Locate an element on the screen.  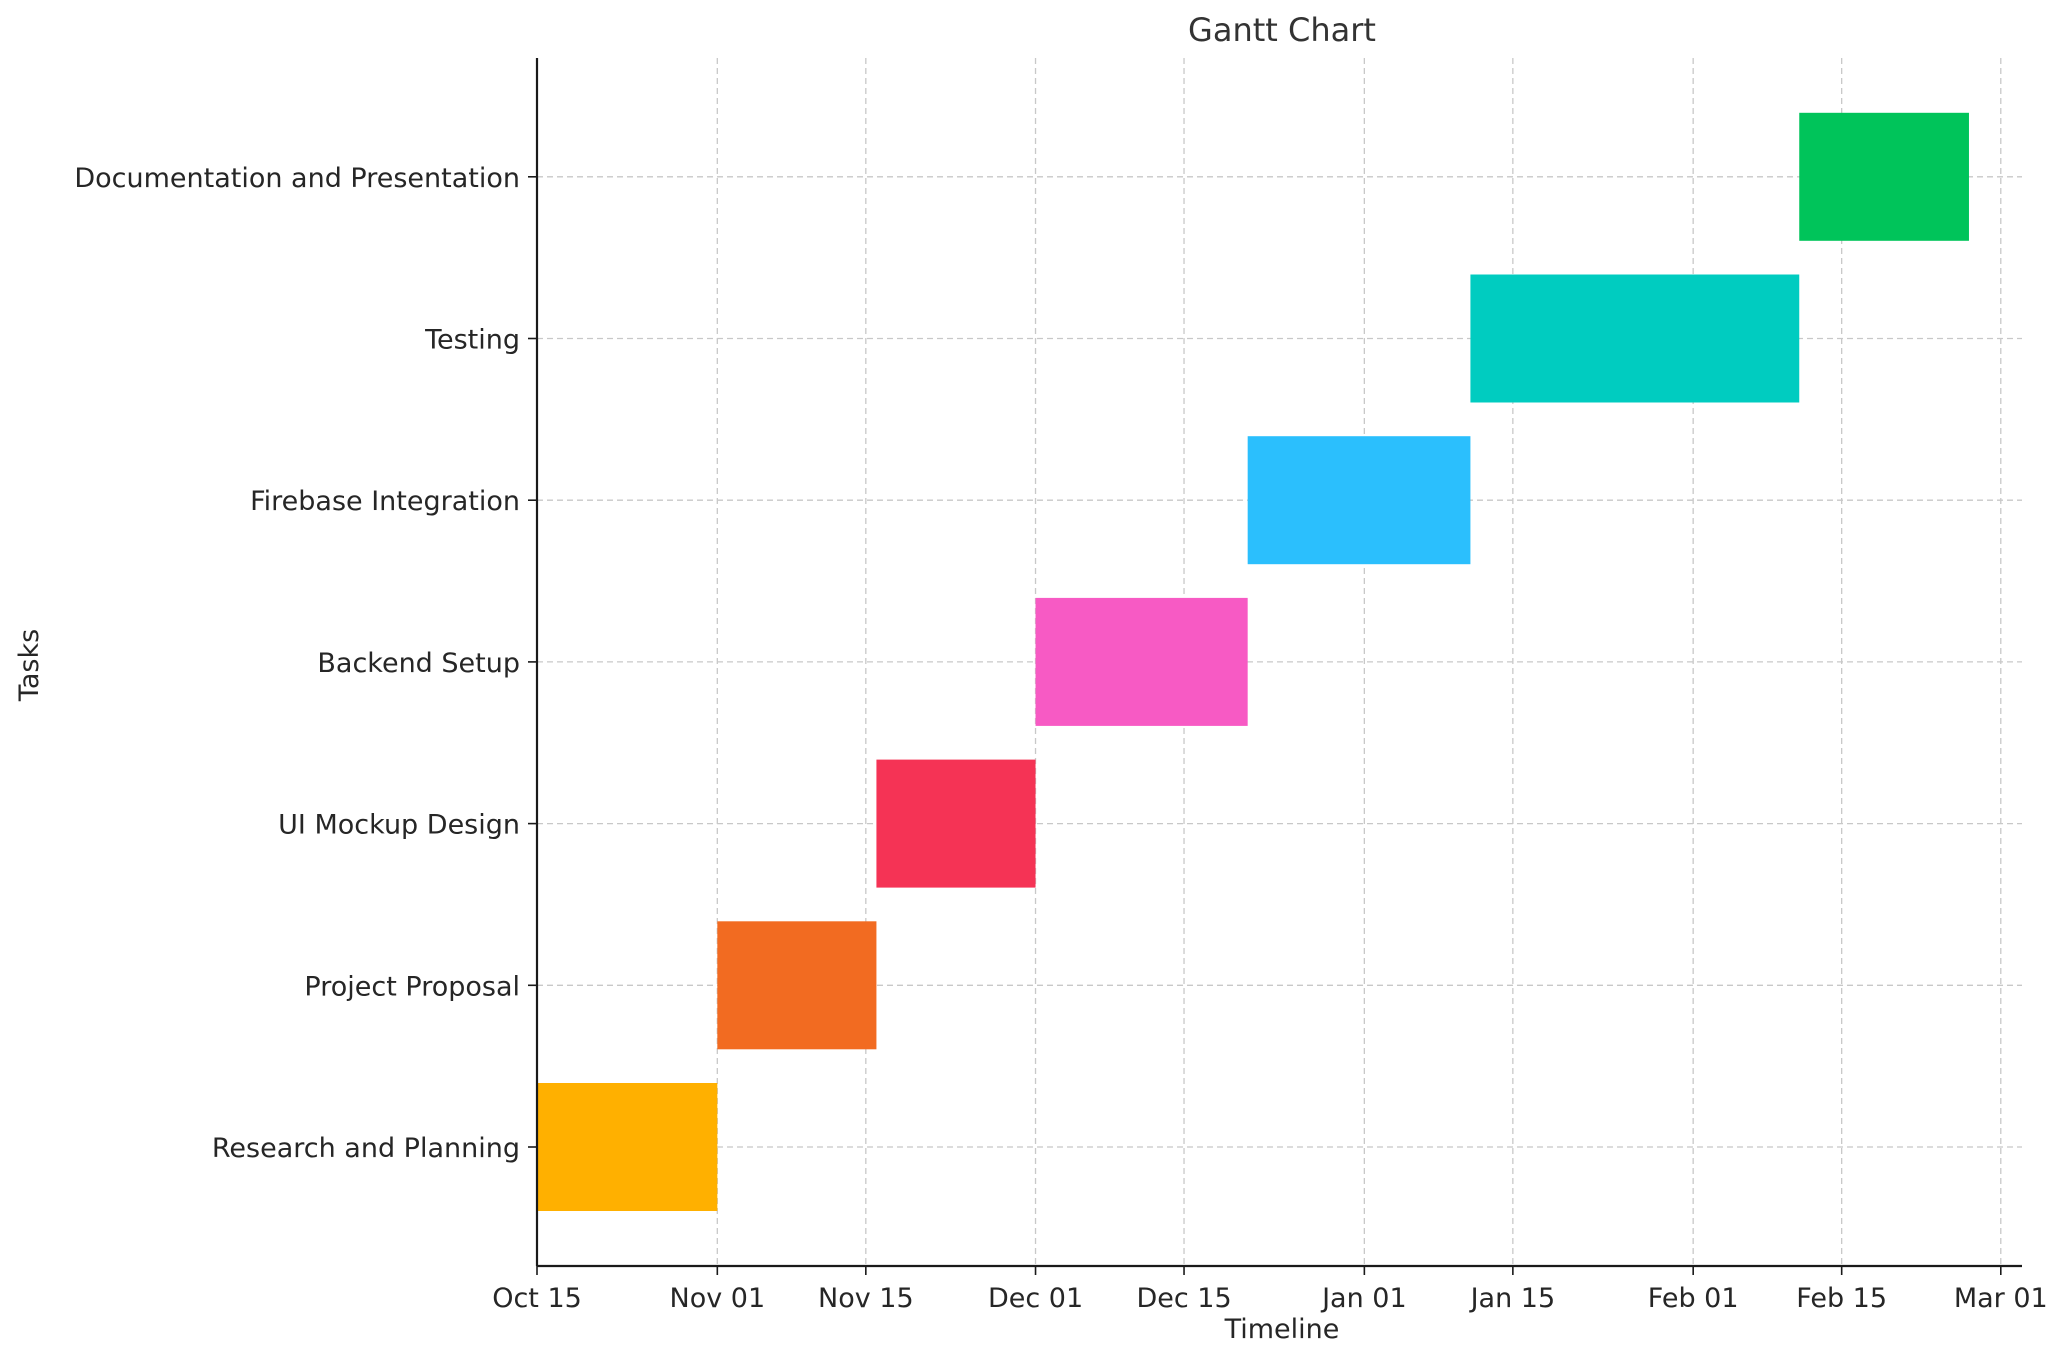
x-tick-label: Jan 15 is located at coordinates (1512, 1298).